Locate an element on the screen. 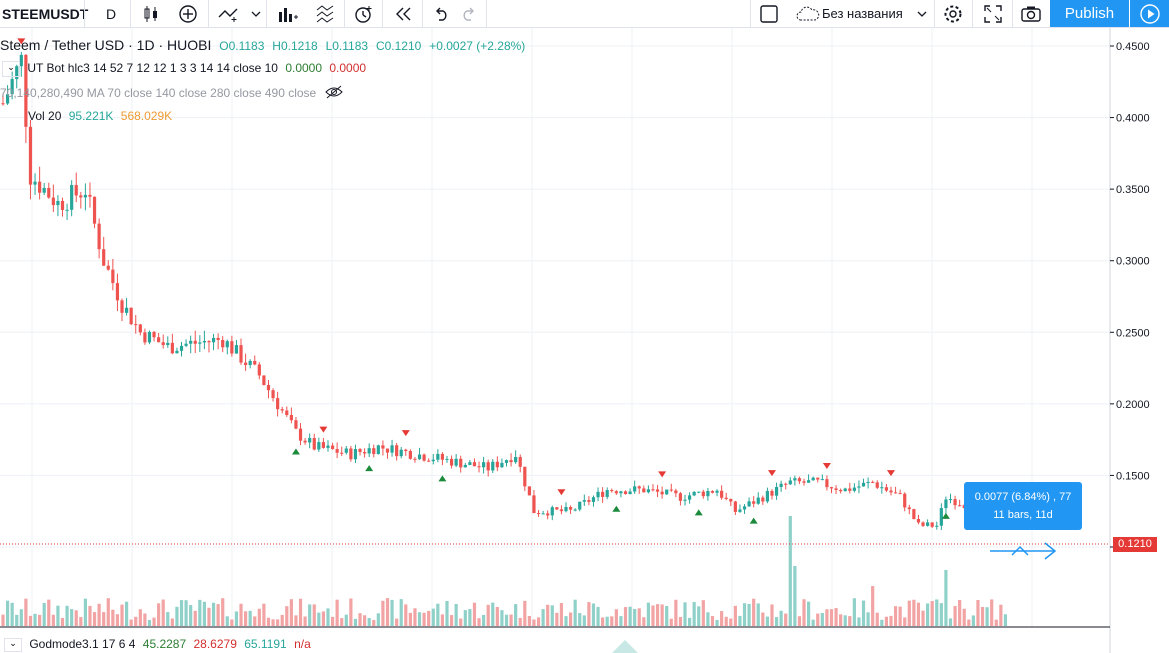 Image resolution: width=1169 pixels, height=653 pixels. settings-icon is located at coordinates (953, 13).